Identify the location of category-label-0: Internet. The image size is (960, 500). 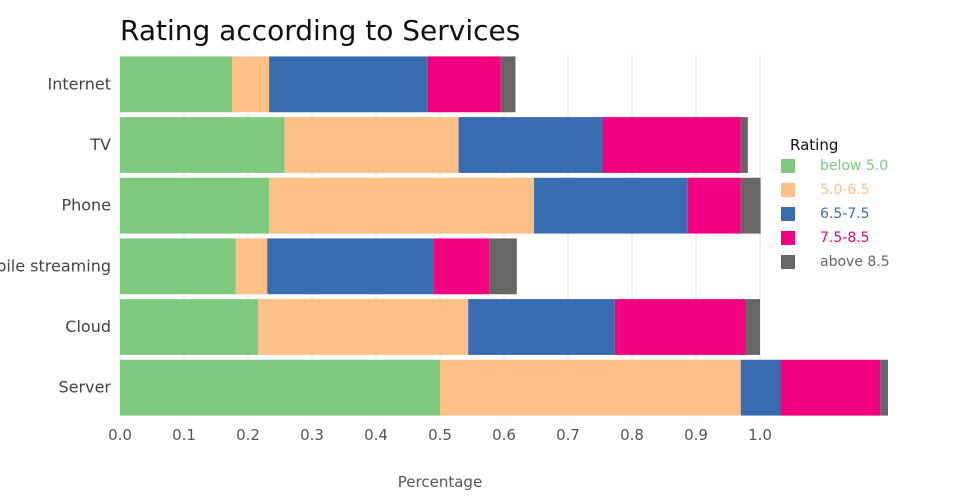
(79, 83).